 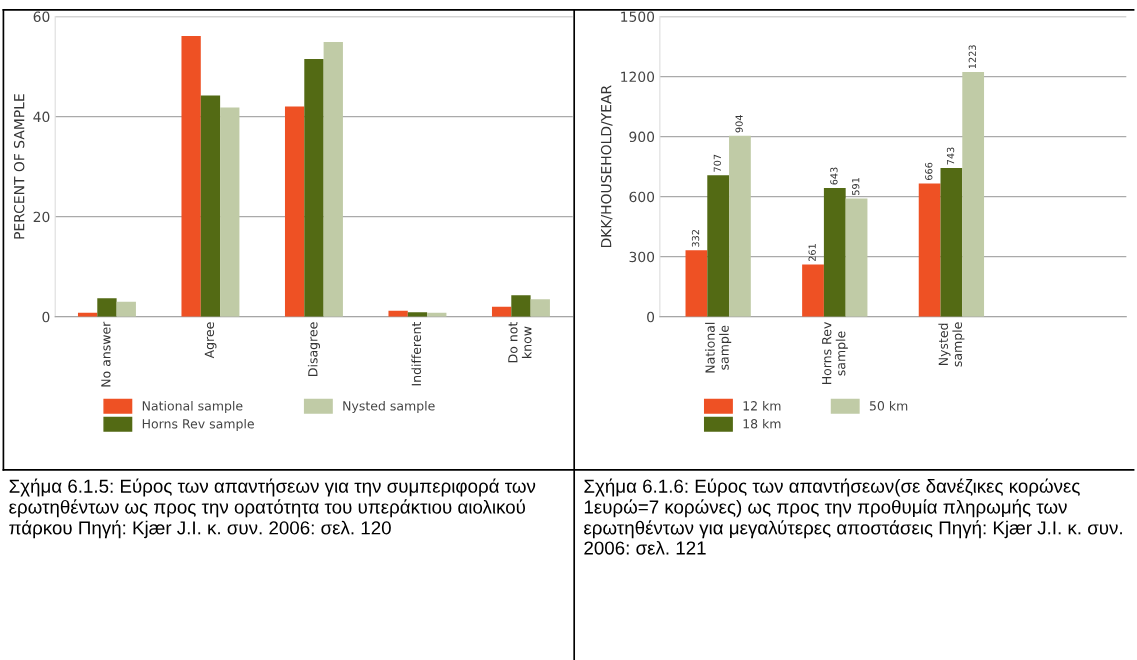 I want to click on y-tick-label: 60, so click(x=41, y=16).